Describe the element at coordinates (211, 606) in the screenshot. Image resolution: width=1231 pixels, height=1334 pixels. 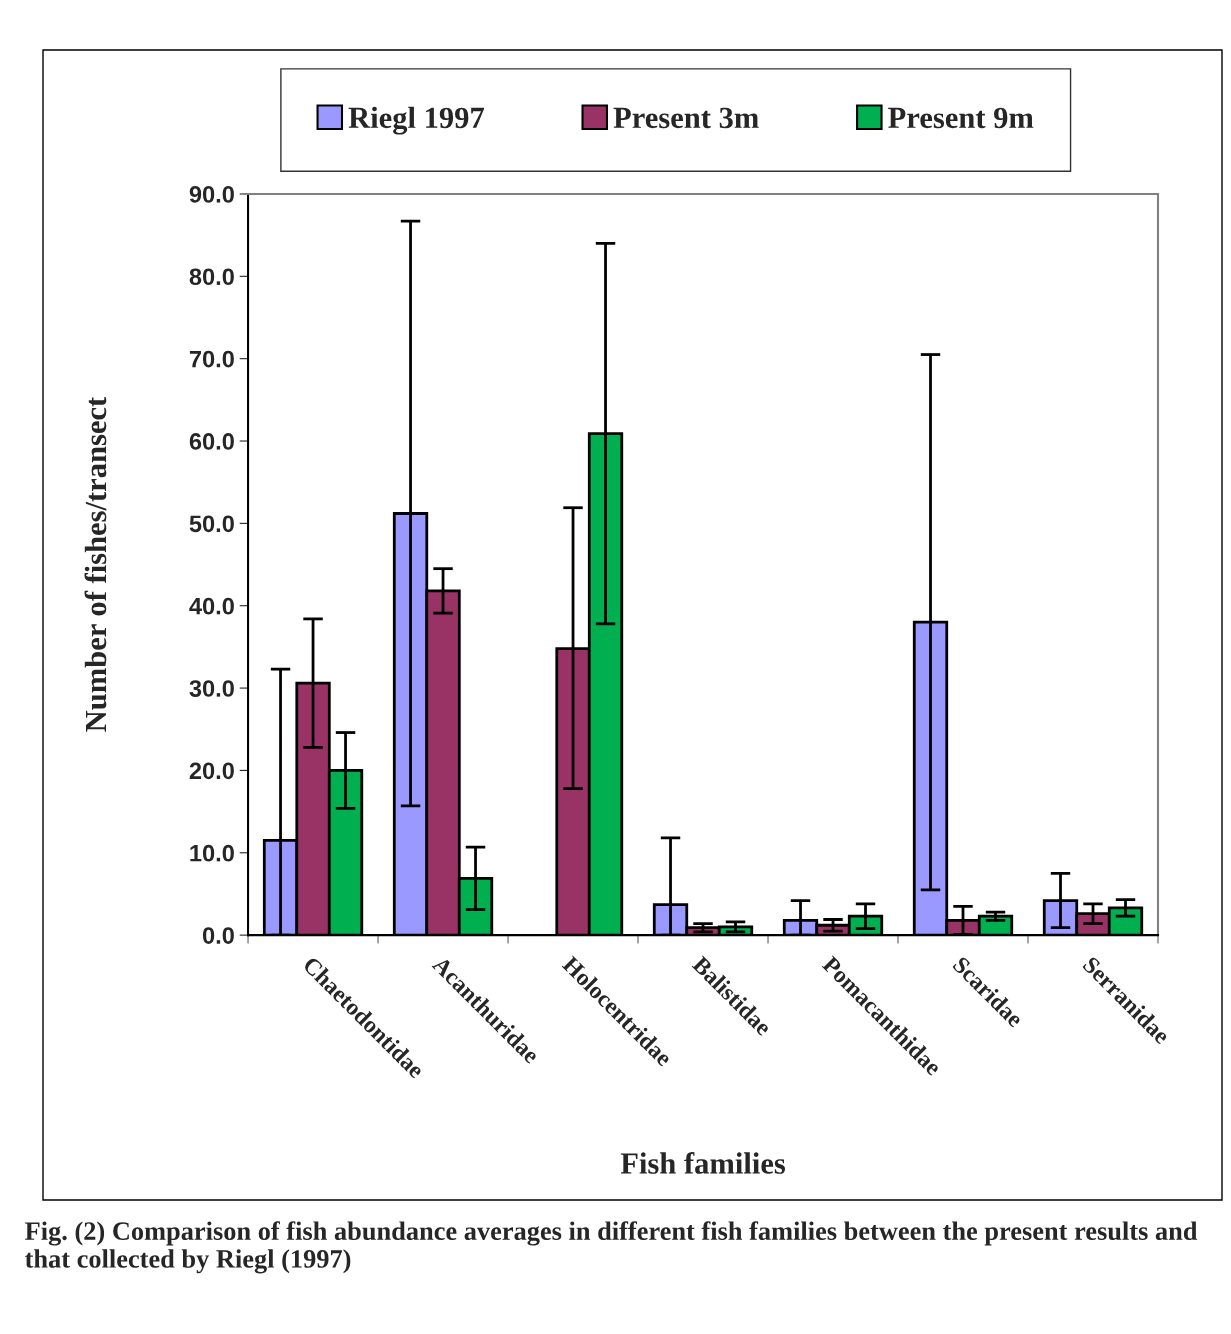
I see `y-tick-label: 40.0` at that location.